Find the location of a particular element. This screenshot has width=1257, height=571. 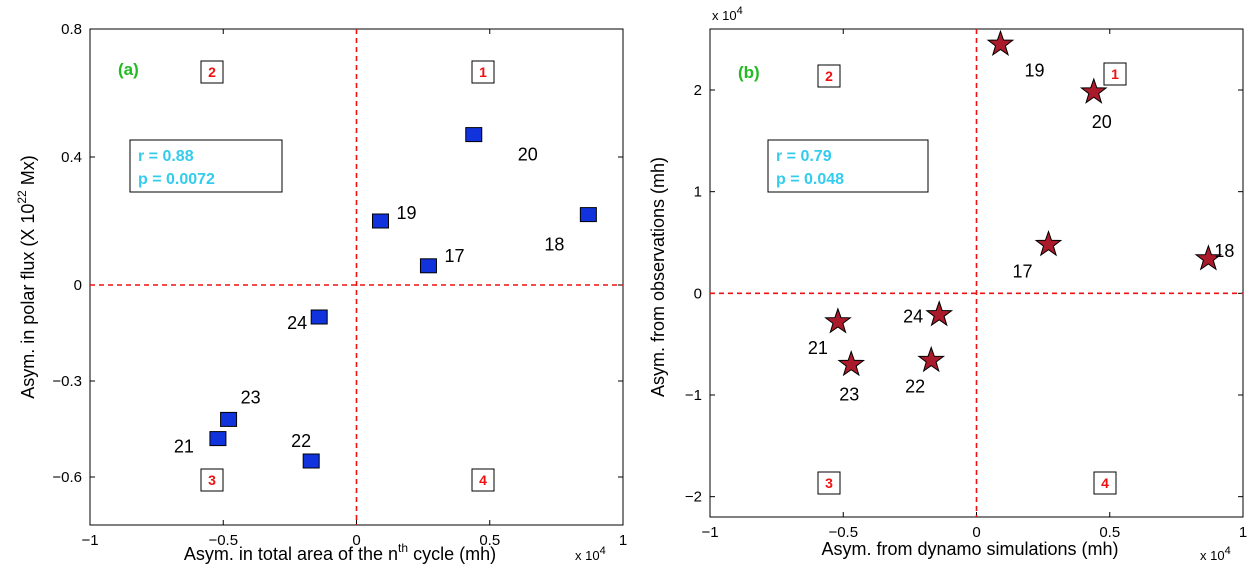

y-tick-label: −1 is located at coordinates (693, 395).